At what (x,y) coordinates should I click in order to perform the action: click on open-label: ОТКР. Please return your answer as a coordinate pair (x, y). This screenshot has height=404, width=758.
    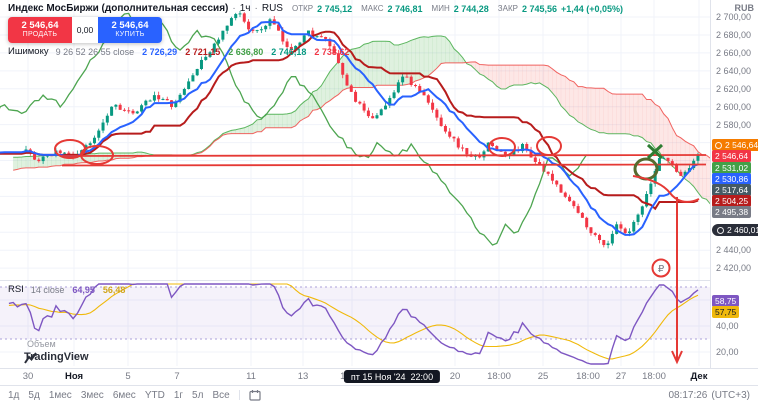
    Looking at the image, I should click on (302, 8).